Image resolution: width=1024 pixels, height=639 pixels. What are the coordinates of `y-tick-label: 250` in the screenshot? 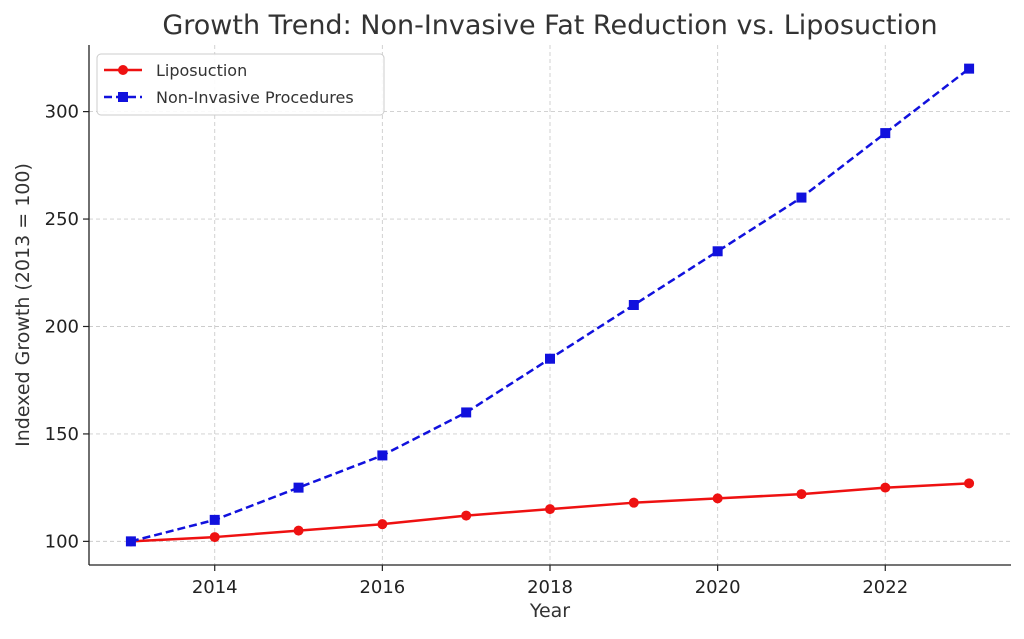 It's located at (62, 219).